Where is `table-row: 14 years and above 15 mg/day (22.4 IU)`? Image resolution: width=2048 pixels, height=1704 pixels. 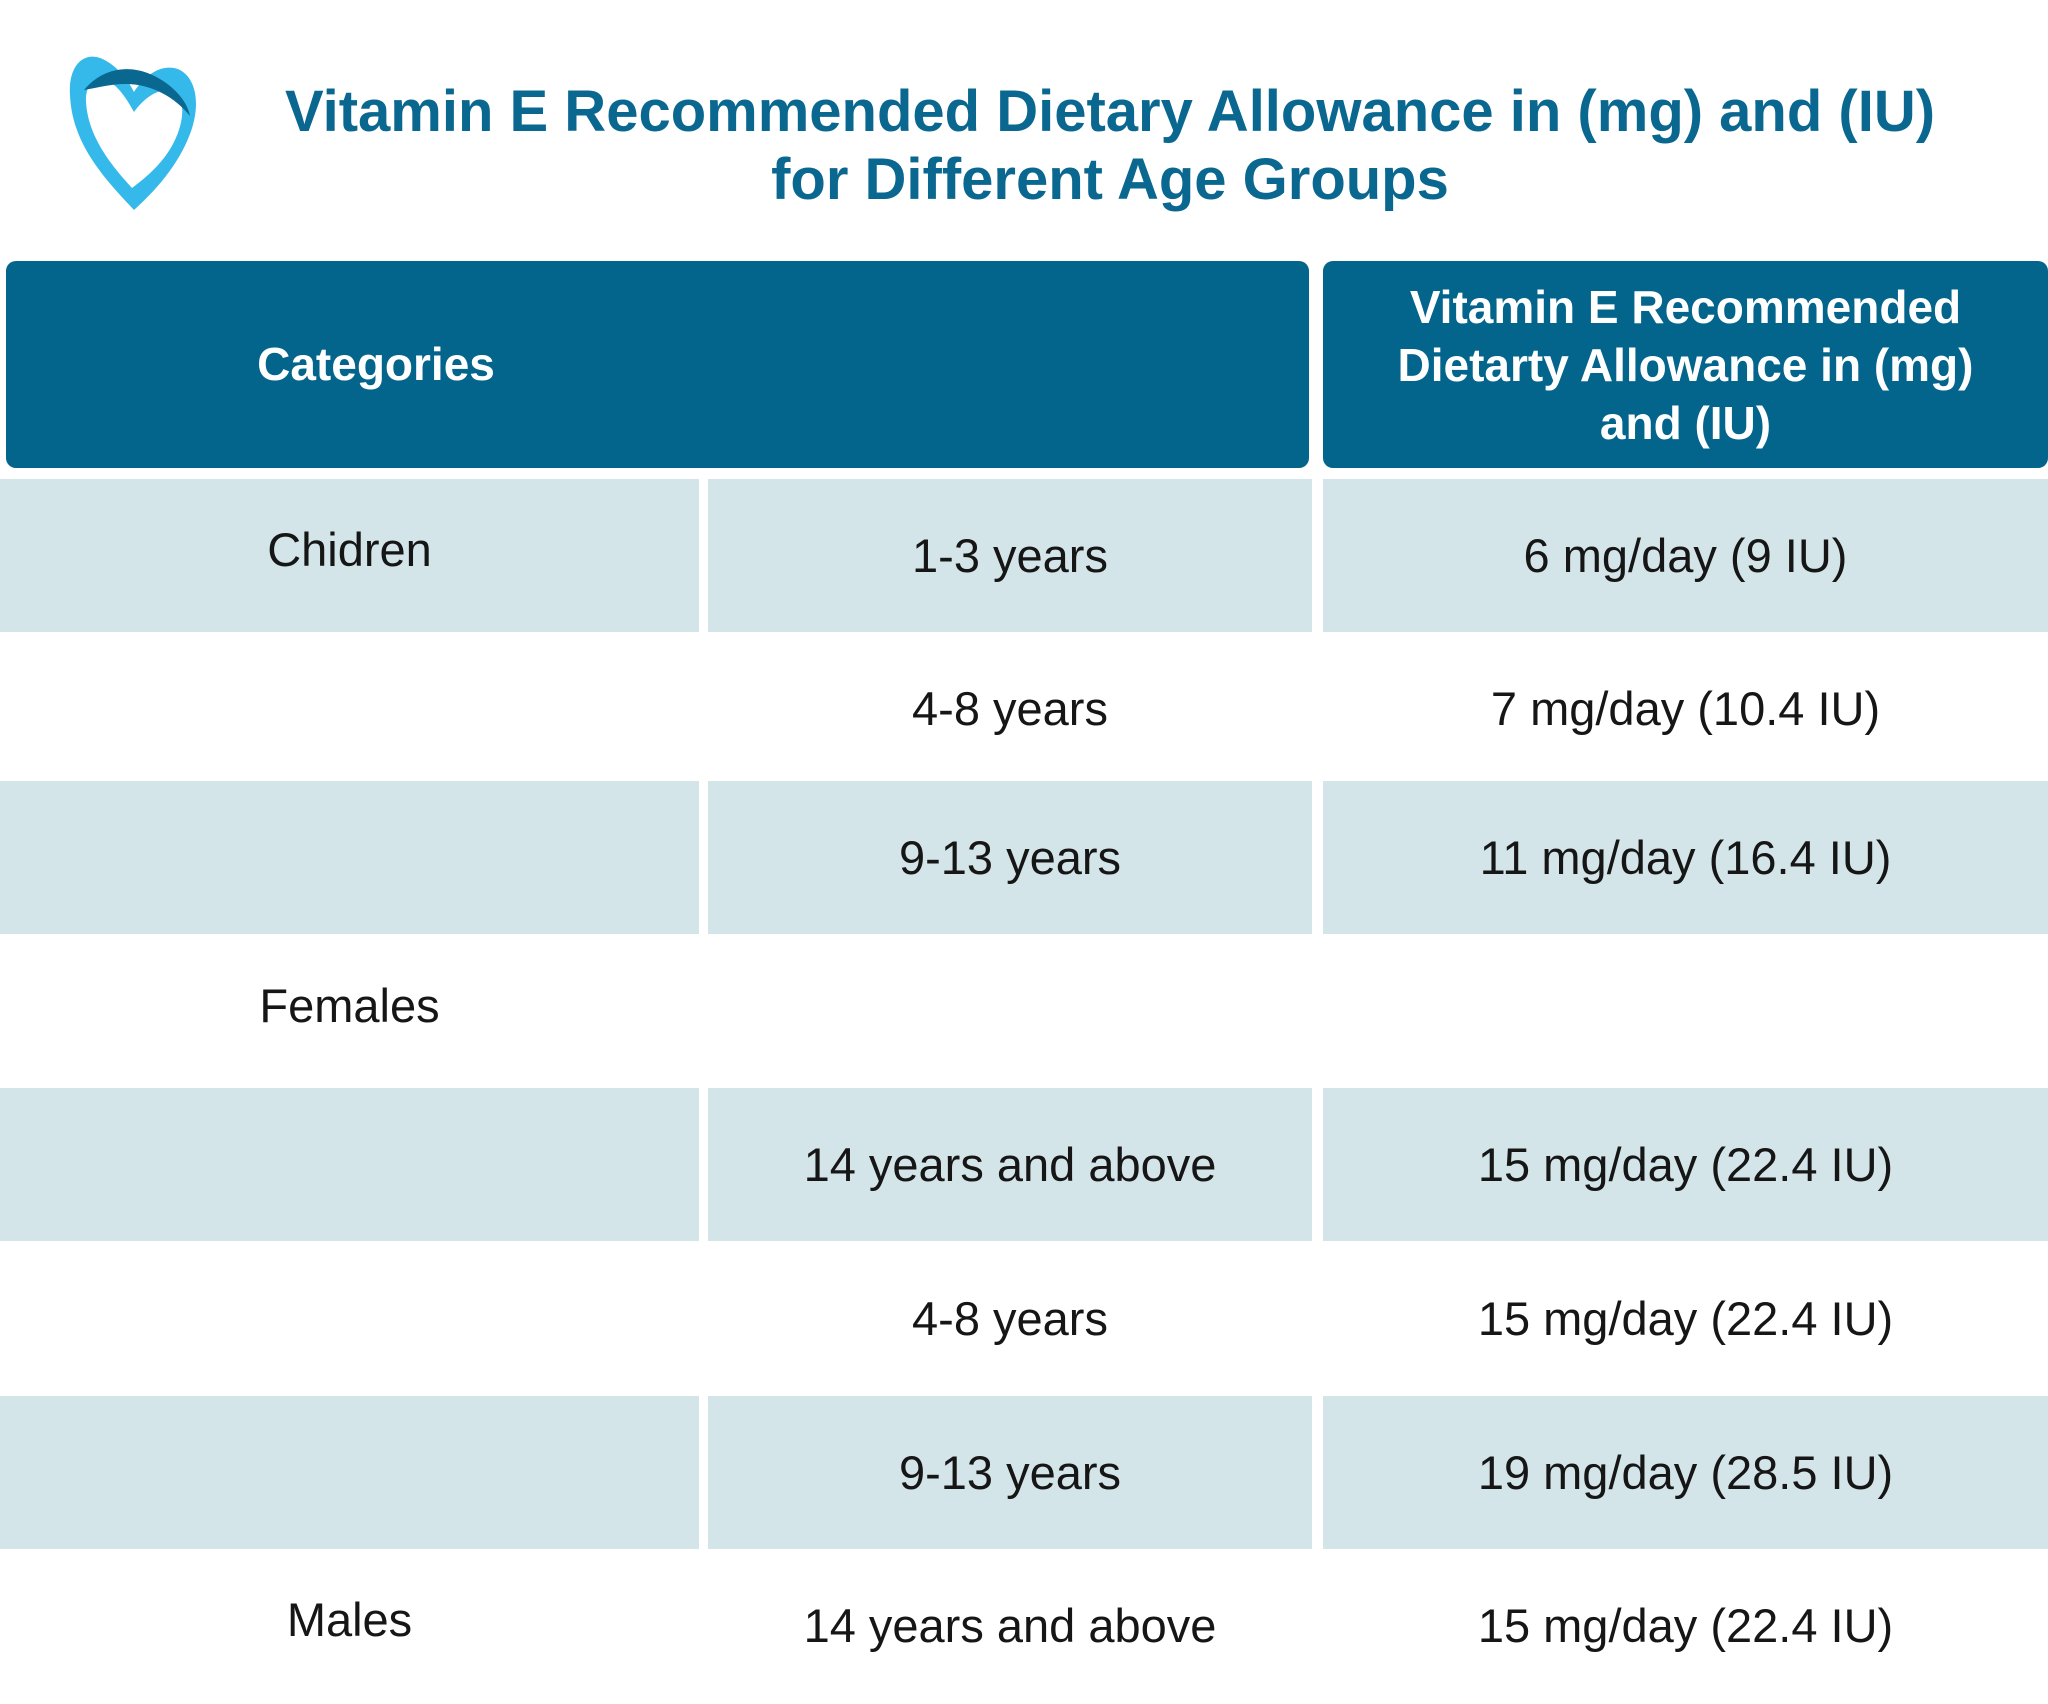
table-row: 14 years and above 15 mg/day (22.4 IU) is located at coordinates (1024, 1164).